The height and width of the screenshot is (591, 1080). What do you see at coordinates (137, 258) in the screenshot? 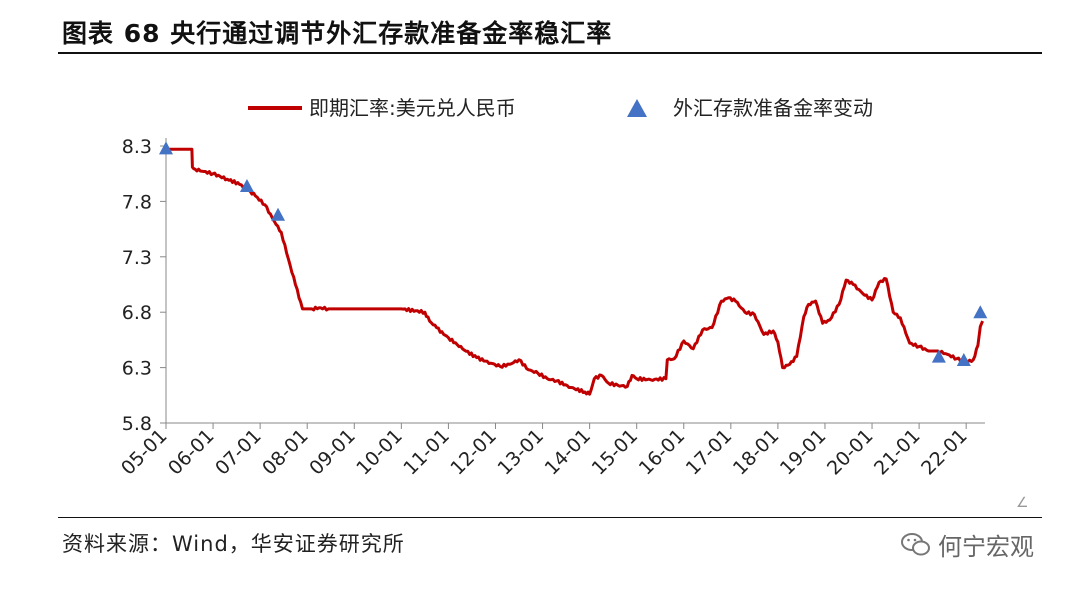
I see `y-tick-label: 7.3` at bounding box center [137, 258].